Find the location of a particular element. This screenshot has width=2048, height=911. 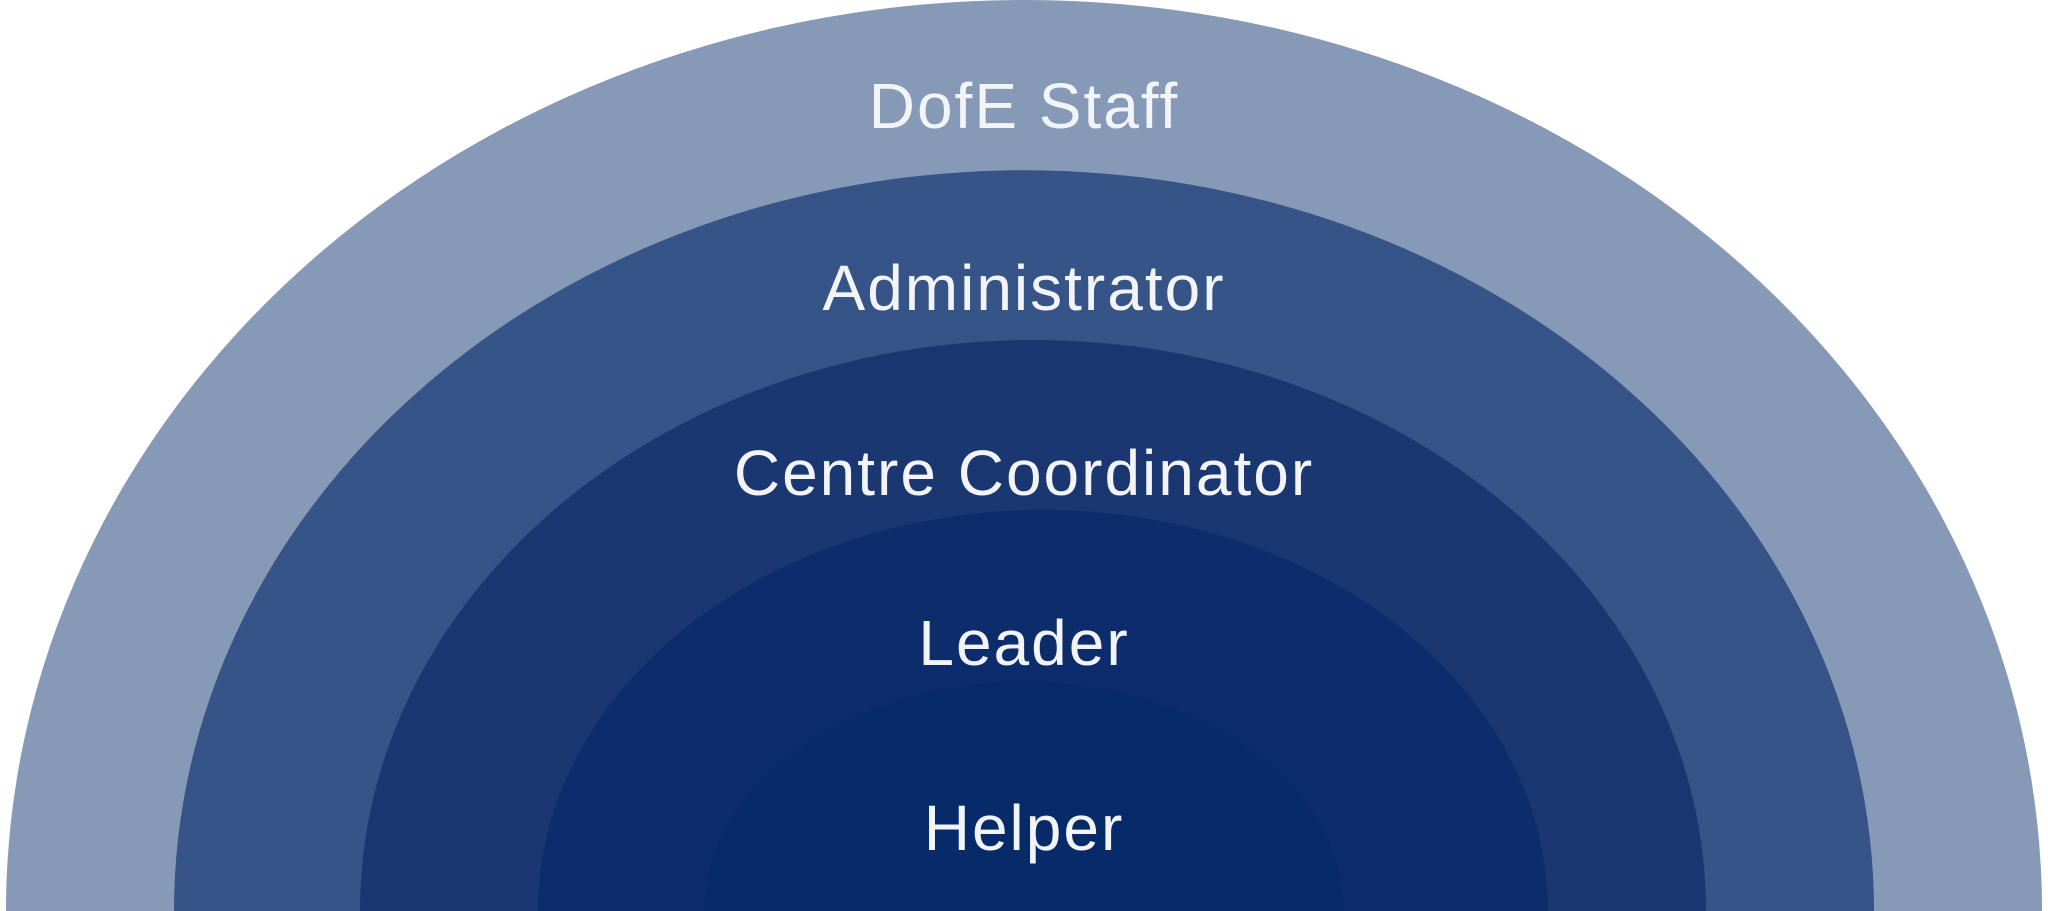

layer-label-centre-coordinator: Centre Coordinator is located at coordinates (1024, 473).